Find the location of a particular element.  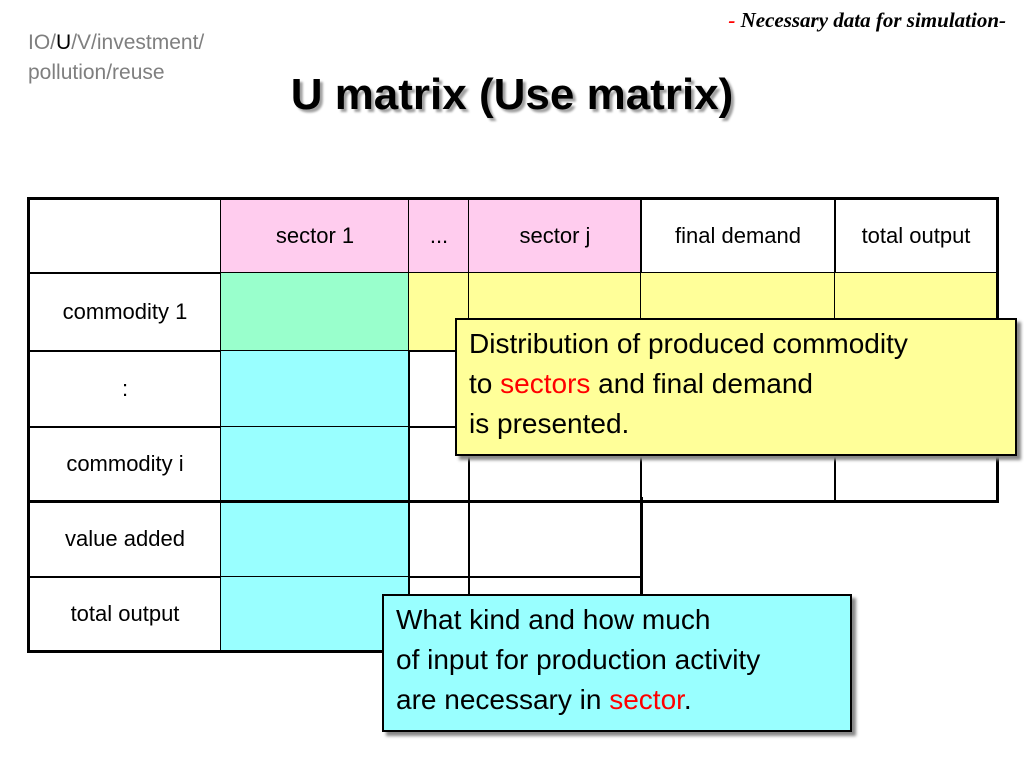

breadcrumb-io: IO/ is located at coordinates (42, 42).